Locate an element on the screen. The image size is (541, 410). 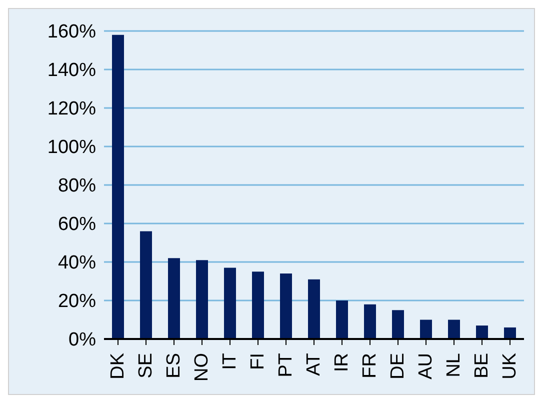
x-tick-label: AT is located at coordinates (314, 364).